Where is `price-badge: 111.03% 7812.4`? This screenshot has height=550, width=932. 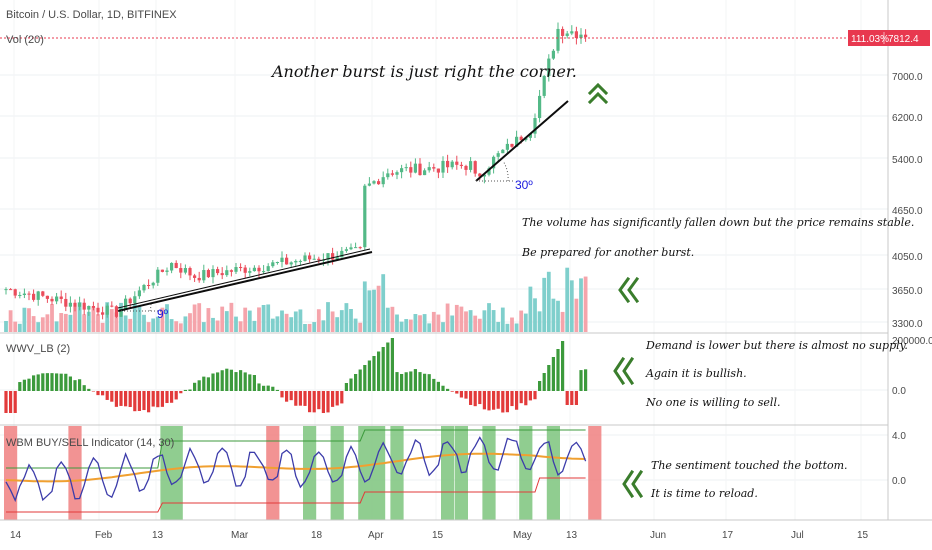 price-badge: 111.03% 7812.4 is located at coordinates (889, 38).